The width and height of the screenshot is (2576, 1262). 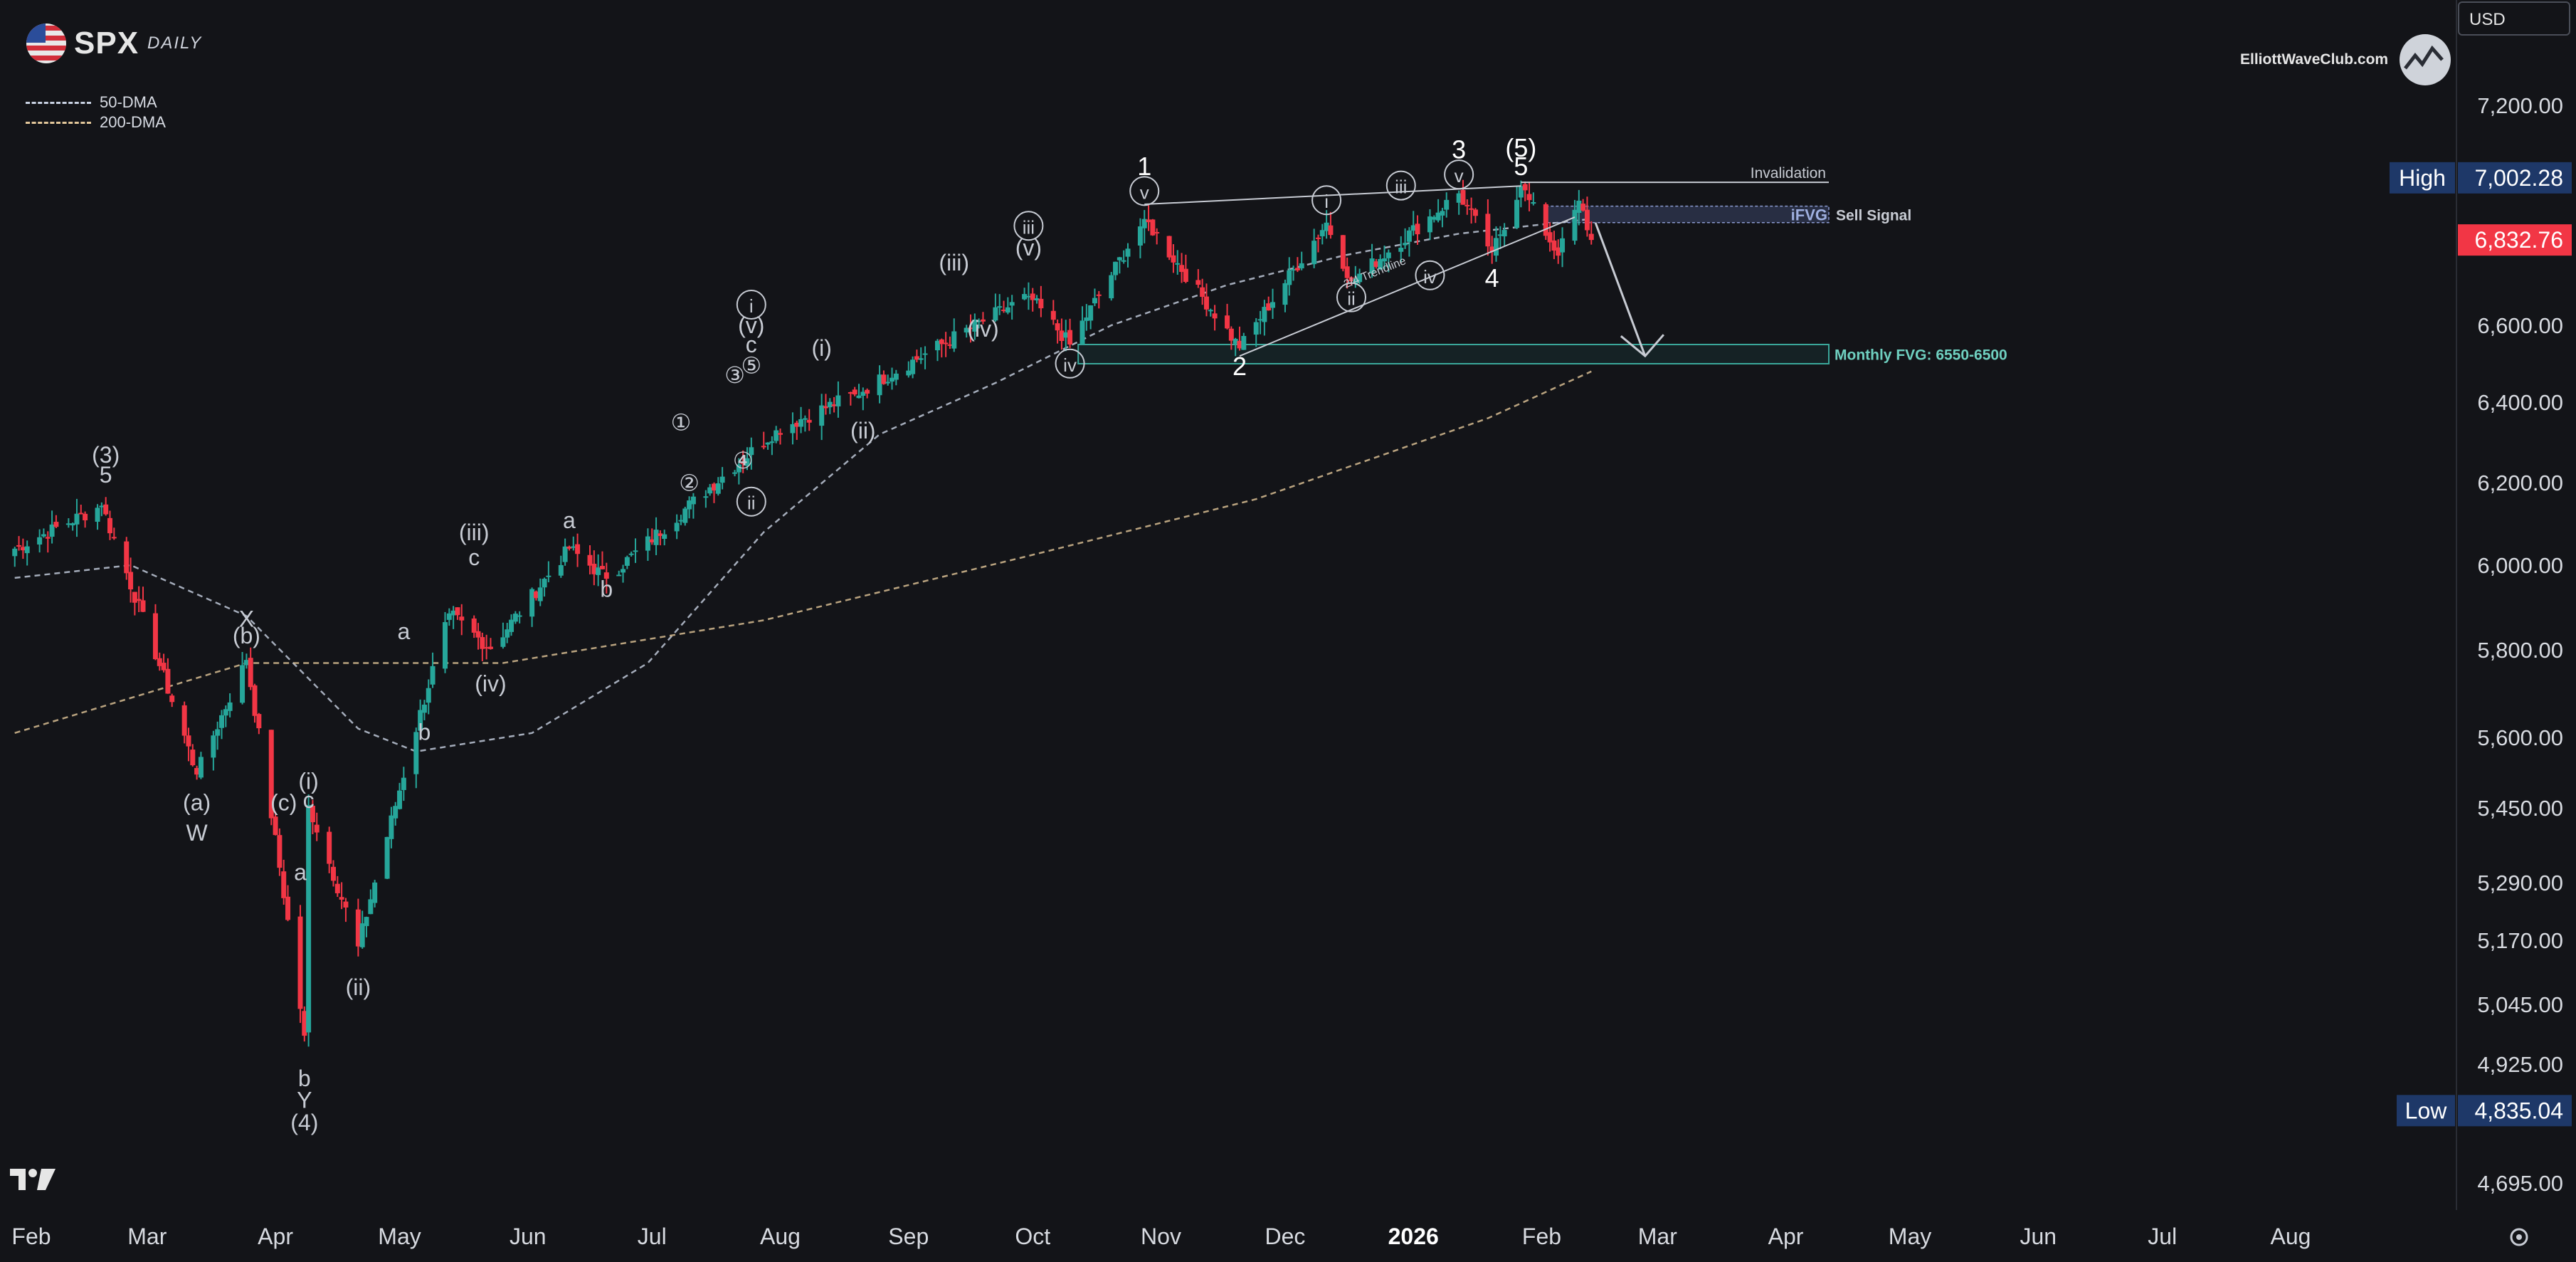 What do you see at coordinates (2515, 178) in the screenshot?
I see `high-value-tag` at bounding box center [2515, 178].